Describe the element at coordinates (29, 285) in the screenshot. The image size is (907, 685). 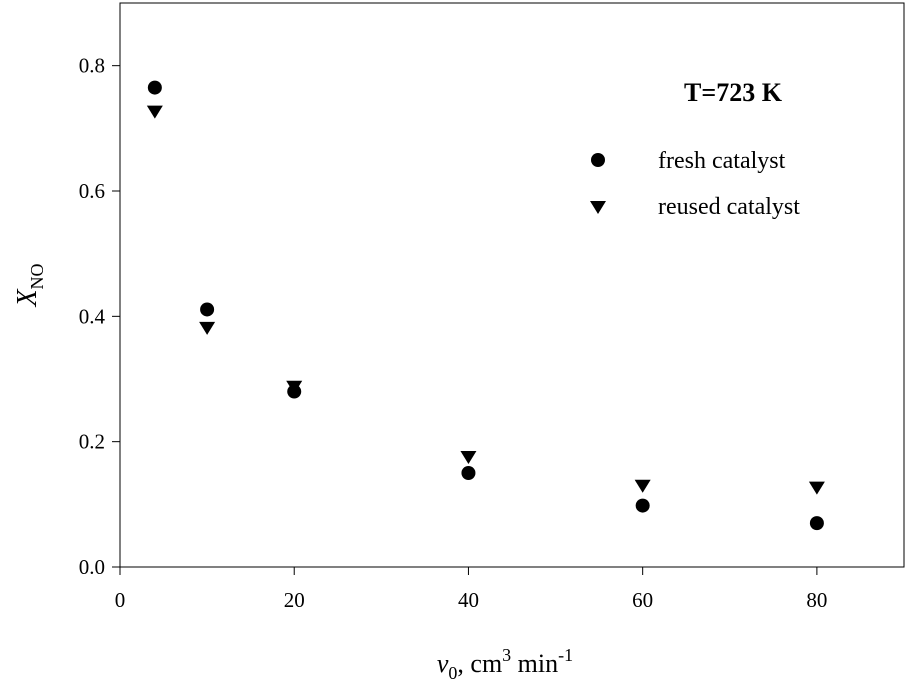
I see `y-axis-label: XNO` at that location.